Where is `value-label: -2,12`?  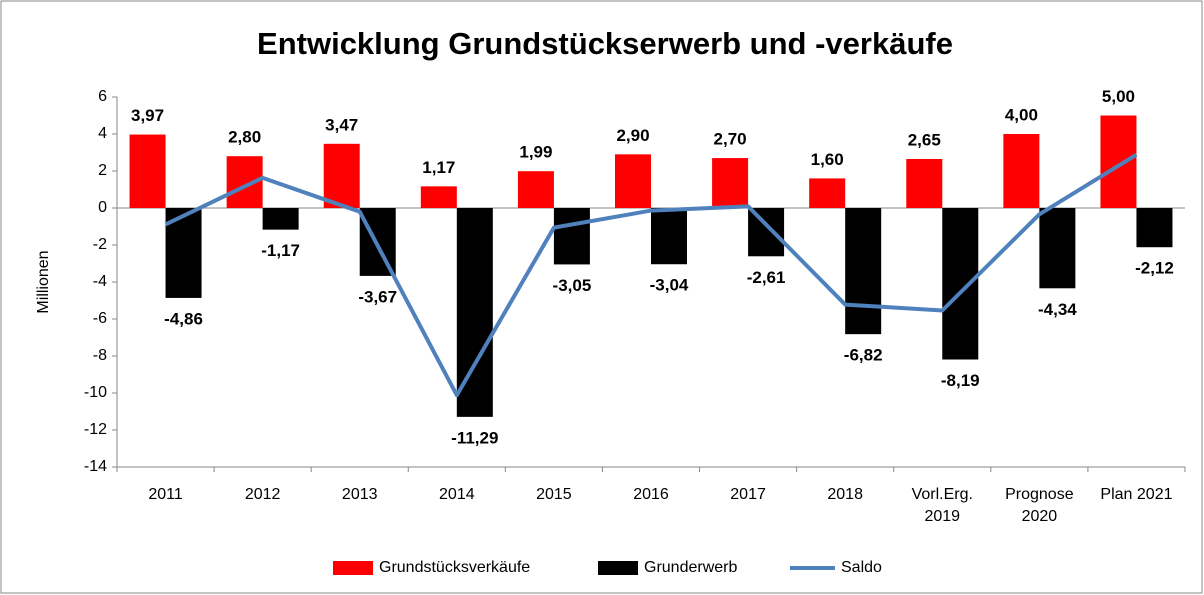
value-label: -2,12 is located at coordinates (1154, 268).